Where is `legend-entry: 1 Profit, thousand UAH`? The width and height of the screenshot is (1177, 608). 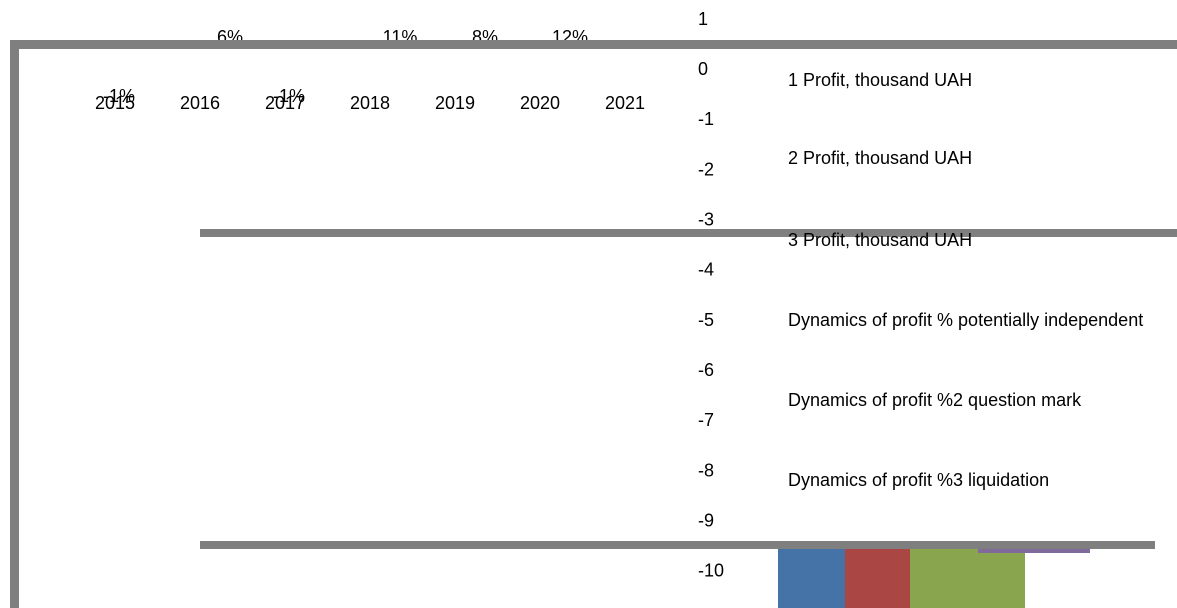 legend-entry: 1 Profit, thousand UAH is located at coordinates (880, 80).